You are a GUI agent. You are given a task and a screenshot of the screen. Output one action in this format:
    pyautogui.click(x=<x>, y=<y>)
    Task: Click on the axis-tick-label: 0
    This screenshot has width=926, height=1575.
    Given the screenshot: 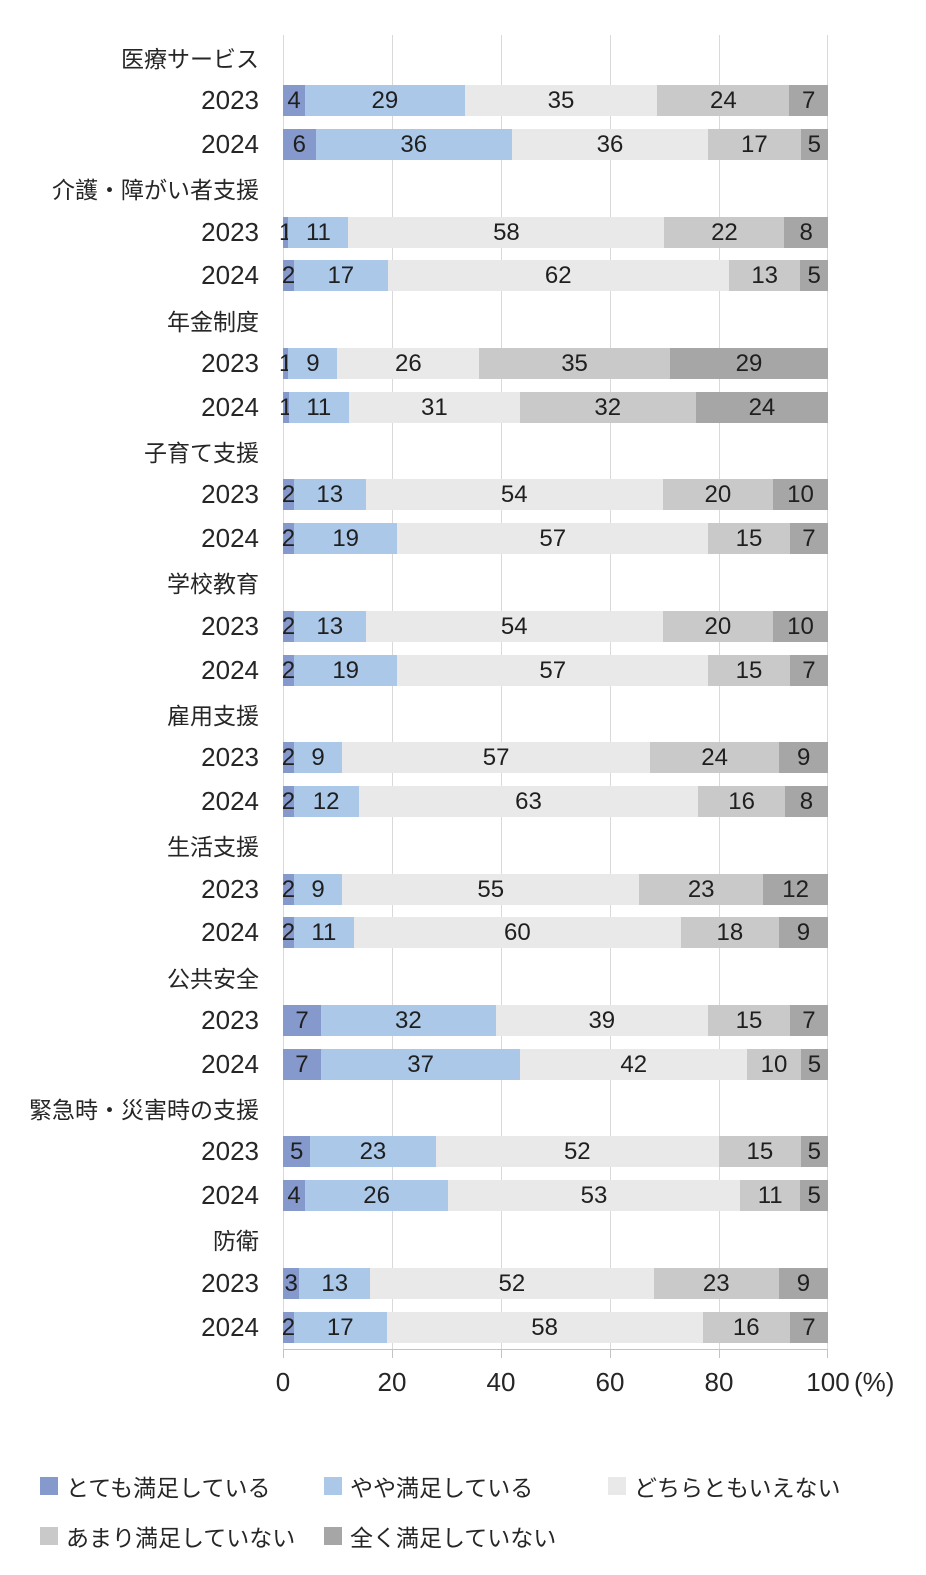 What is the action you would take?
    pyautogui.click(x=283, y=1381)
    